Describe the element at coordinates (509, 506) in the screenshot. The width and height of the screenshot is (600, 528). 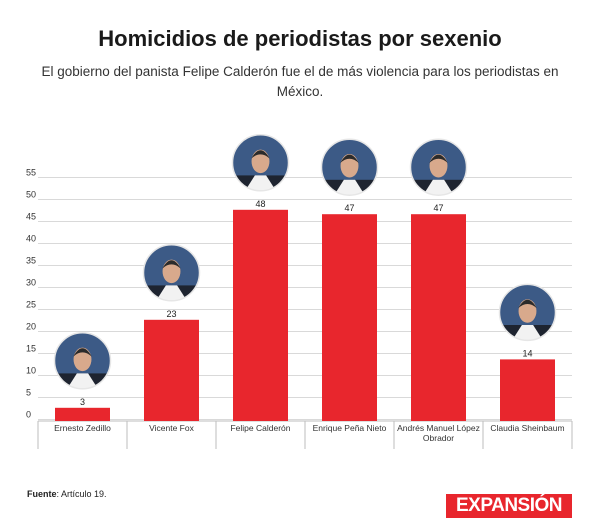
I see `expansion-logo: EXPANSIÓN` at that location.